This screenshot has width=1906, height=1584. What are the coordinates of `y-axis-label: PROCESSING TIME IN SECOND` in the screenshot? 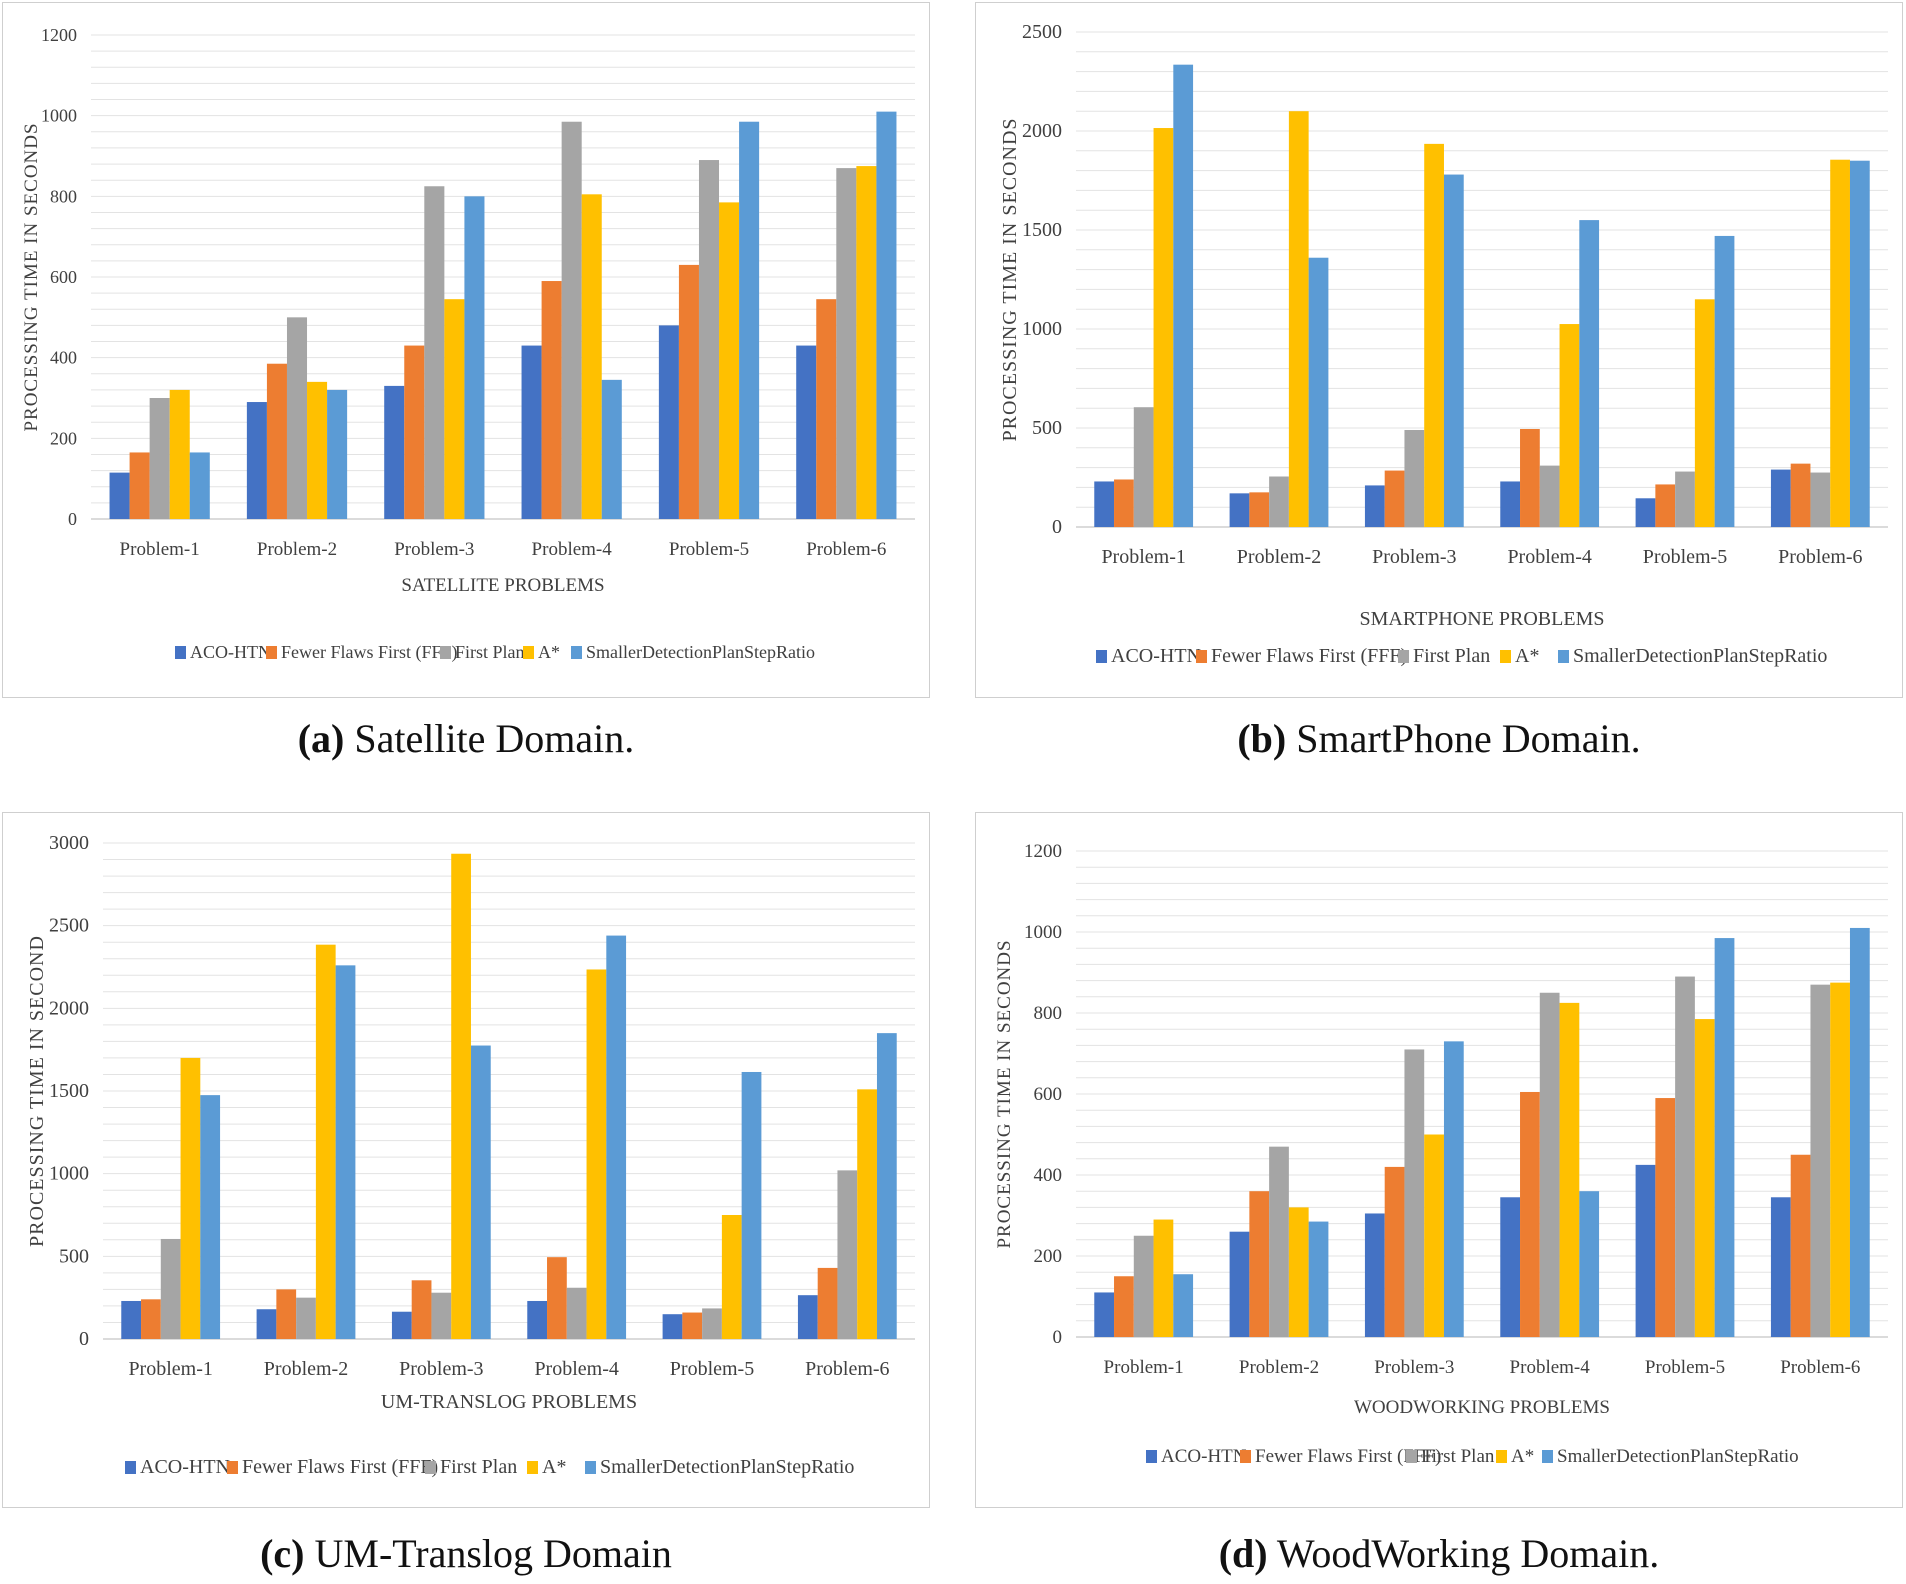 It's located at (37, 1091).